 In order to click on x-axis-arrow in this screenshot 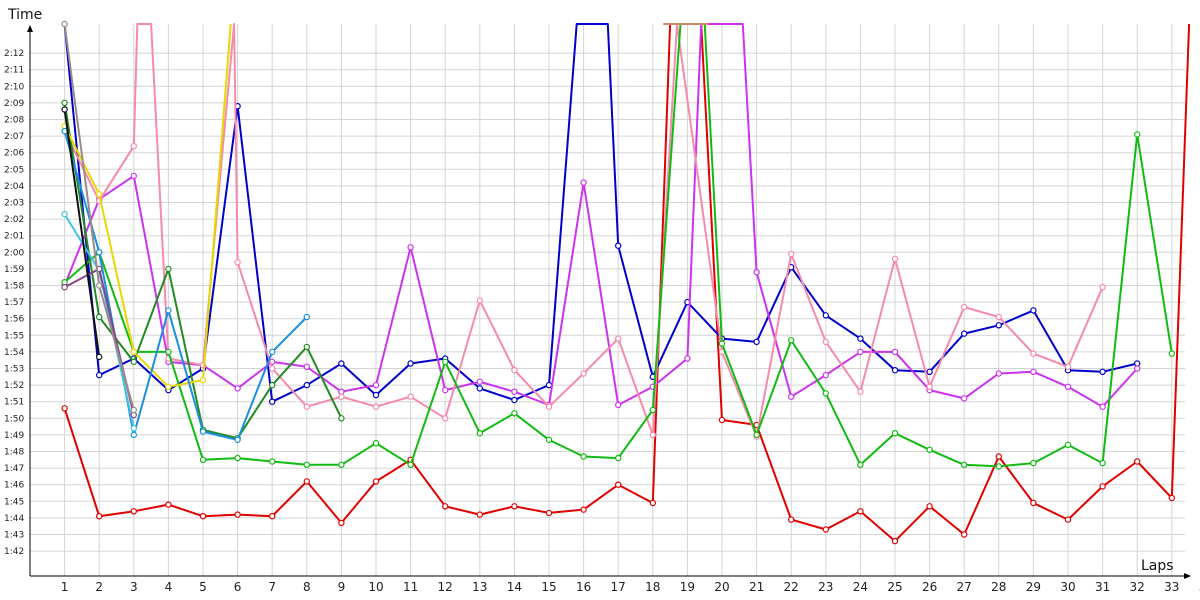, I will do `click(1187, 576)`.